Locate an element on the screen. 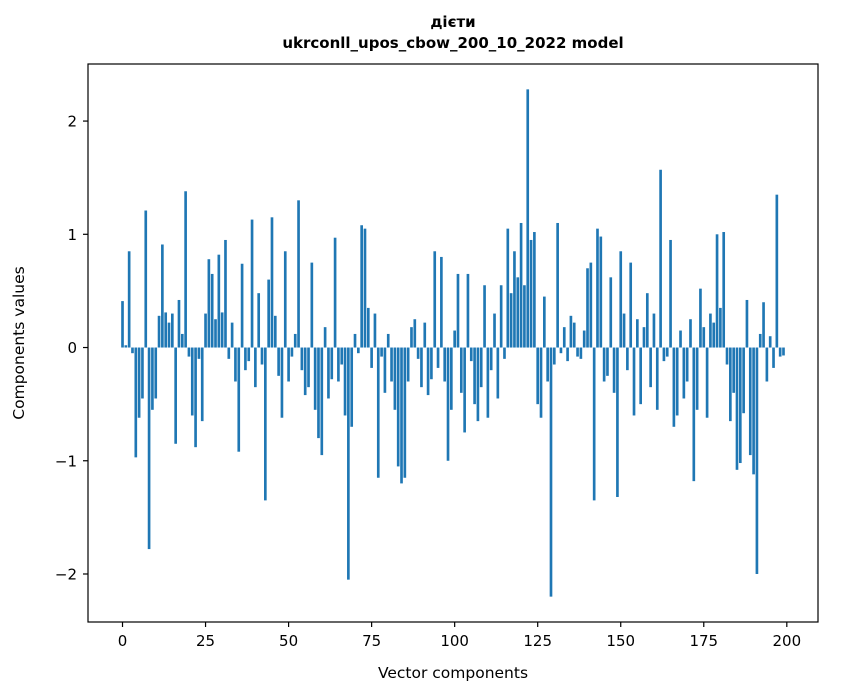 This screenshot has height=696, width=847. y-tick-label: 0 is located at coordinates (72, 348).